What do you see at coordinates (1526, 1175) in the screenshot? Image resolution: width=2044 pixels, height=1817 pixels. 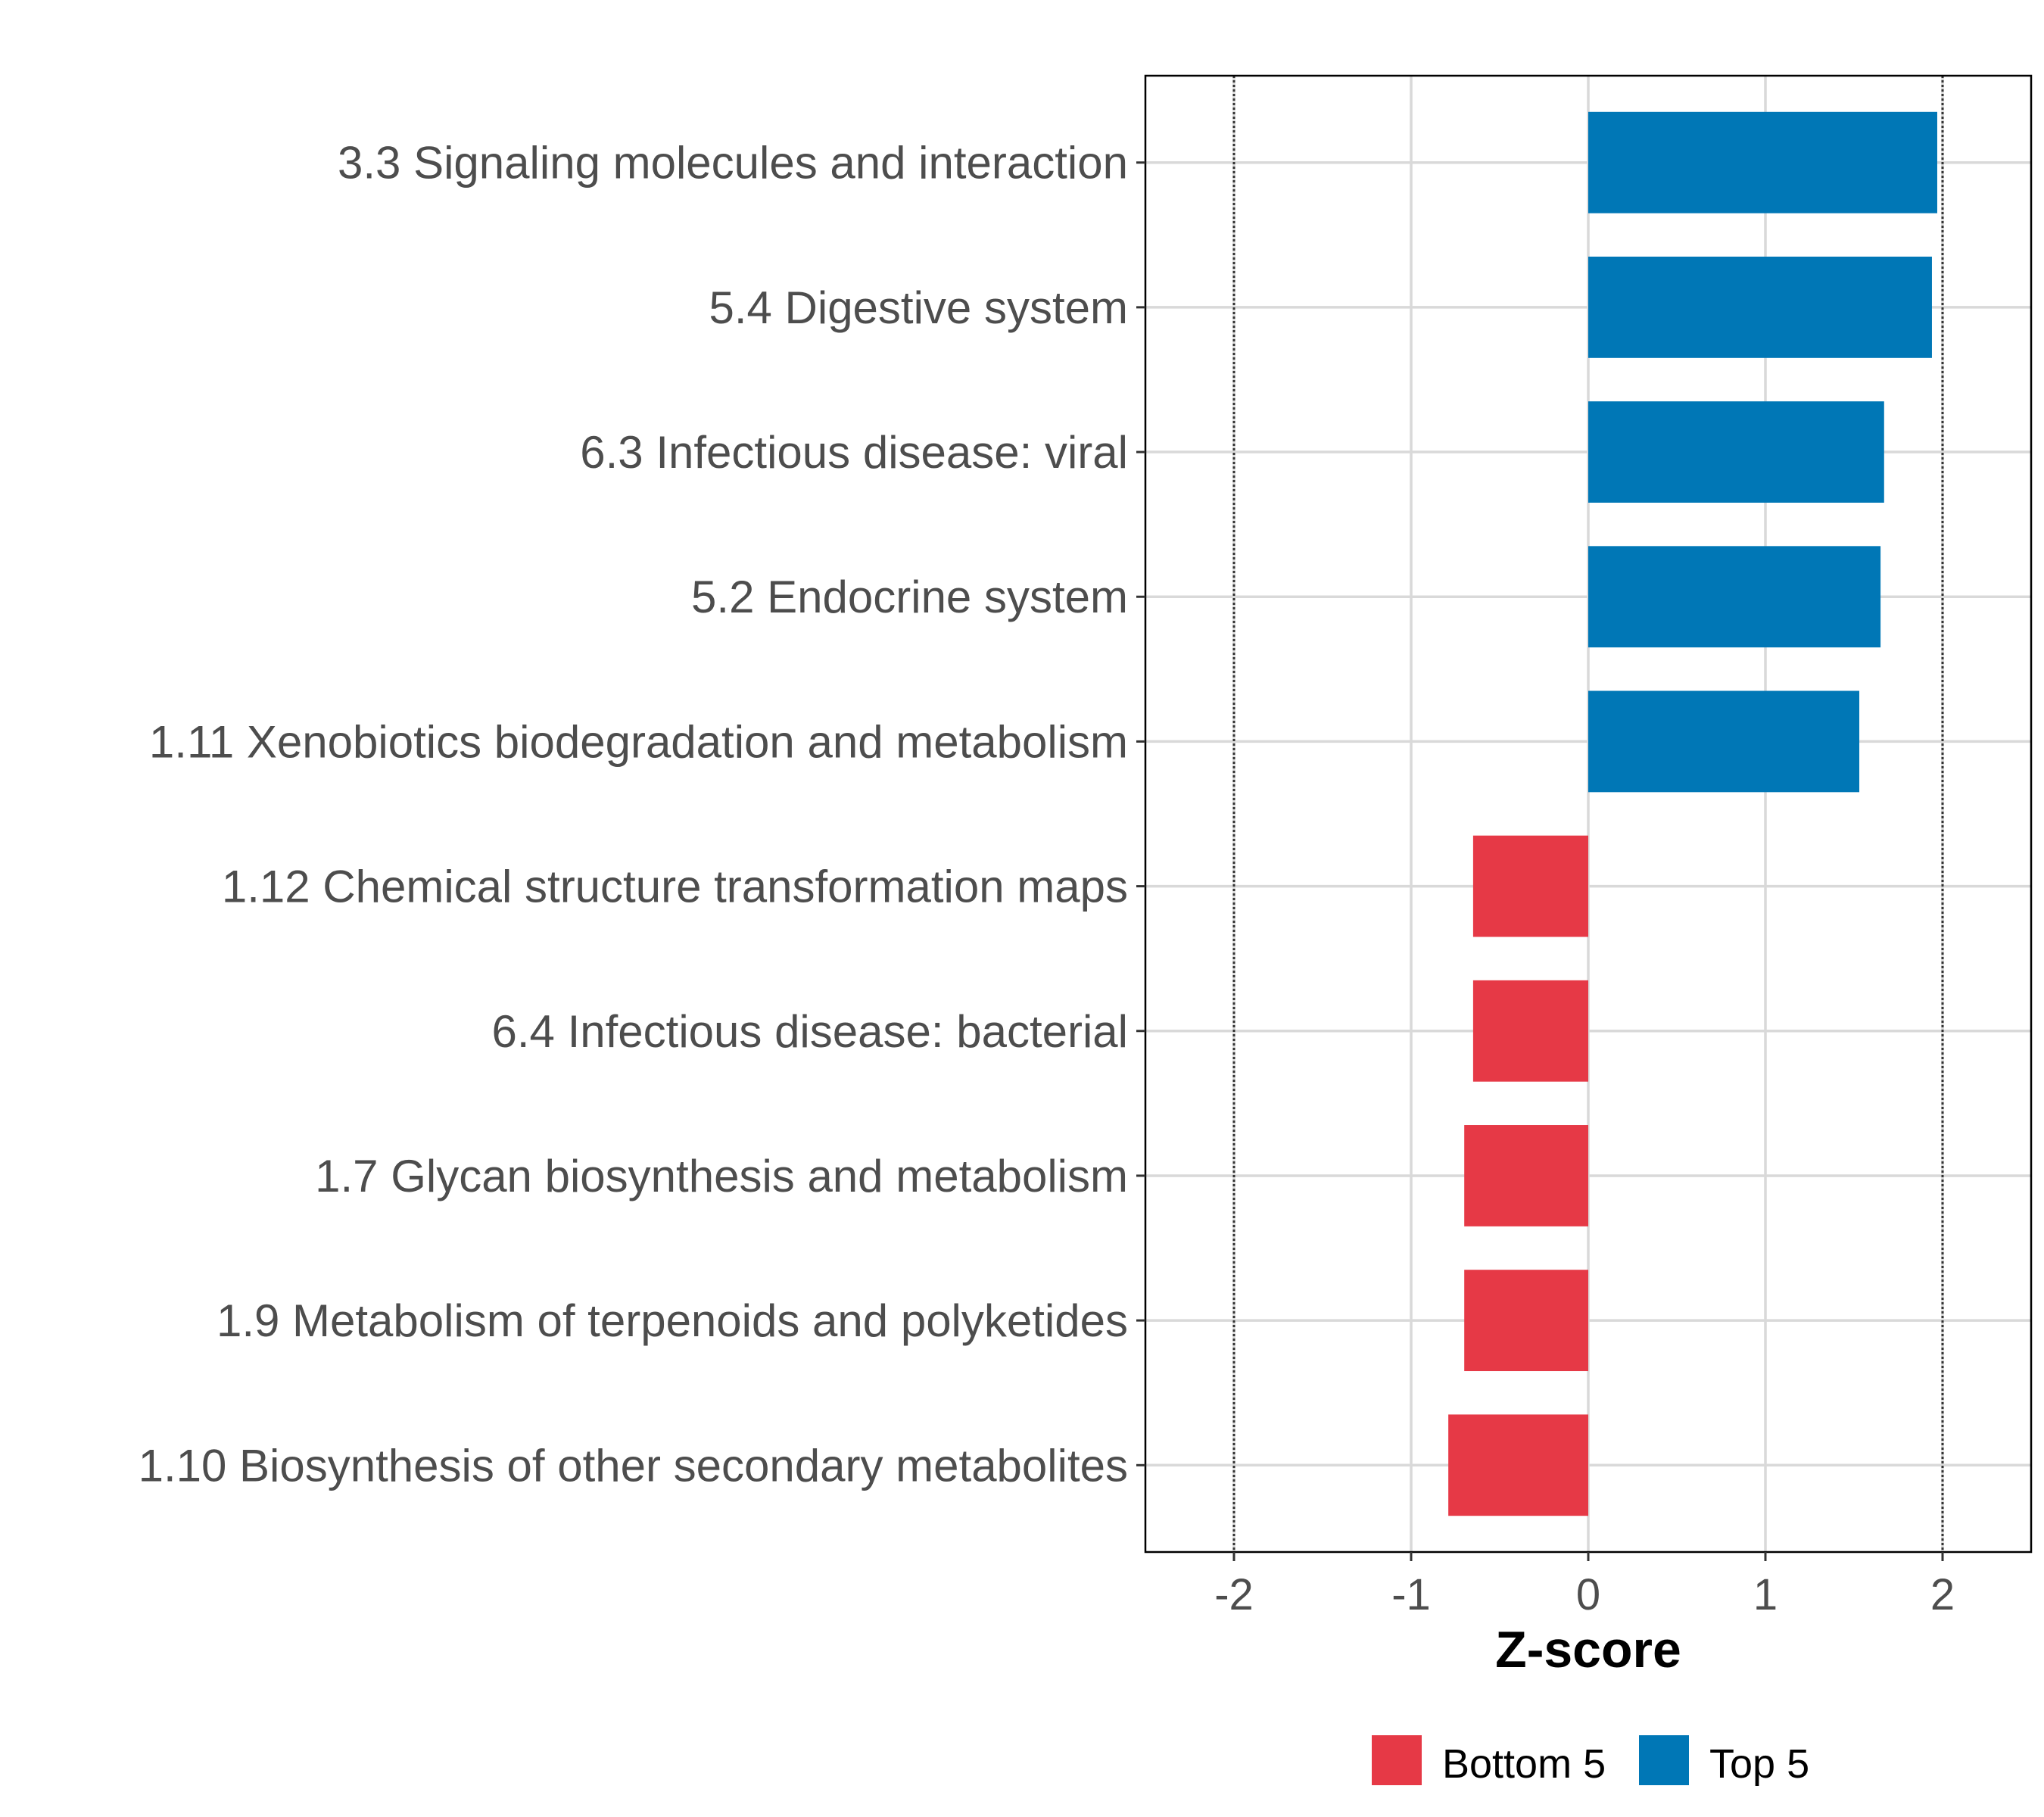 I see `bar-1-7-glycan-biosynthesis-and-metabolism` at bounding box center [1526, 1175].